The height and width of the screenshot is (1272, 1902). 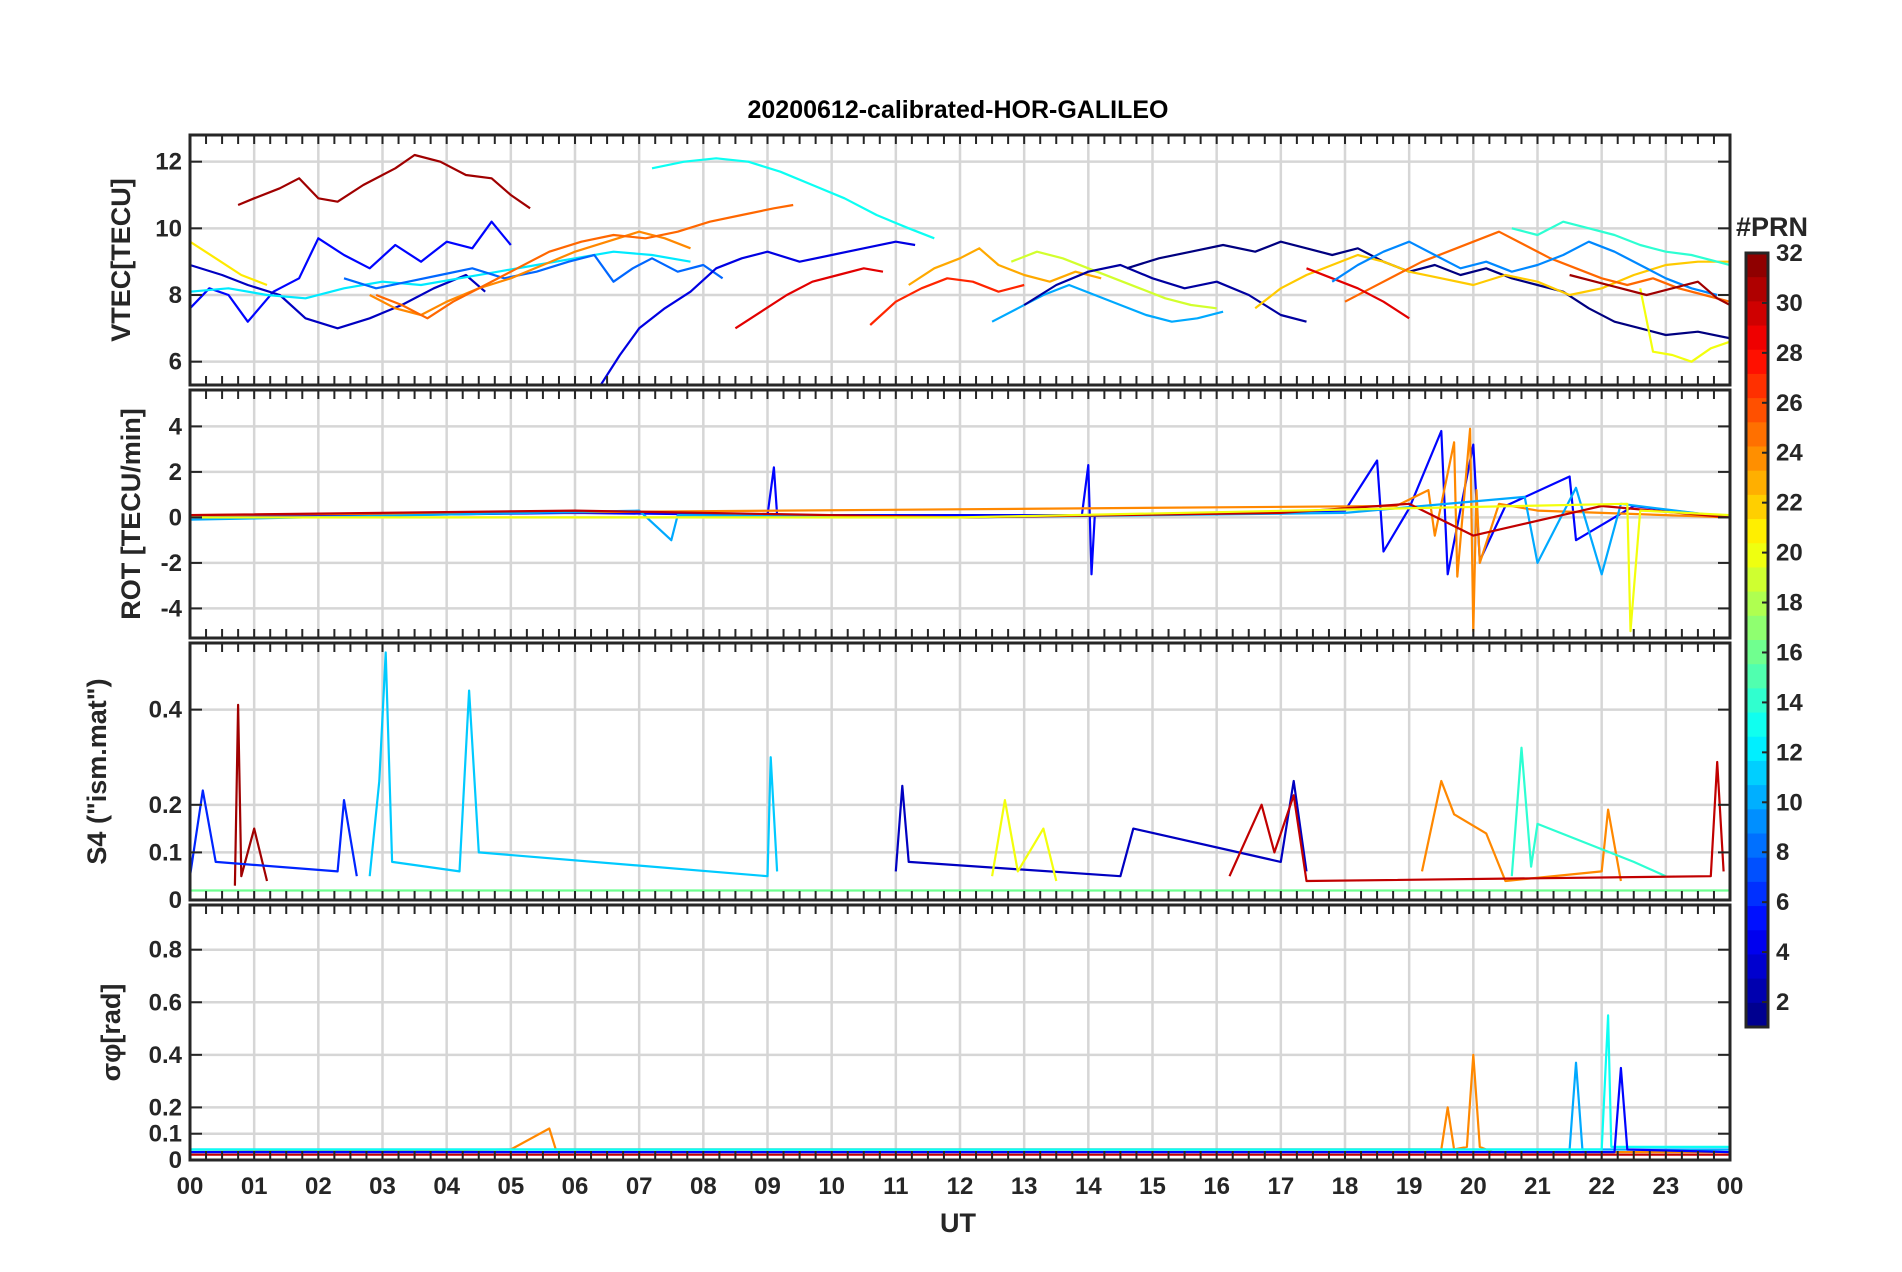 I want to click on chart-title: 20200612-calibrated-HOR-GALILEO, so click(x=958, y=110).